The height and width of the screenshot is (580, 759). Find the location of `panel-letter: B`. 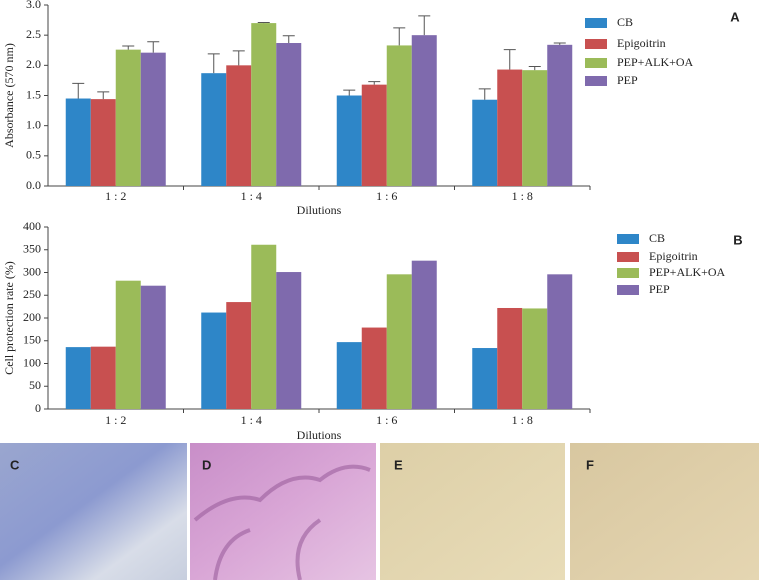

panel-letter: B is located at coordinates (737, 239).